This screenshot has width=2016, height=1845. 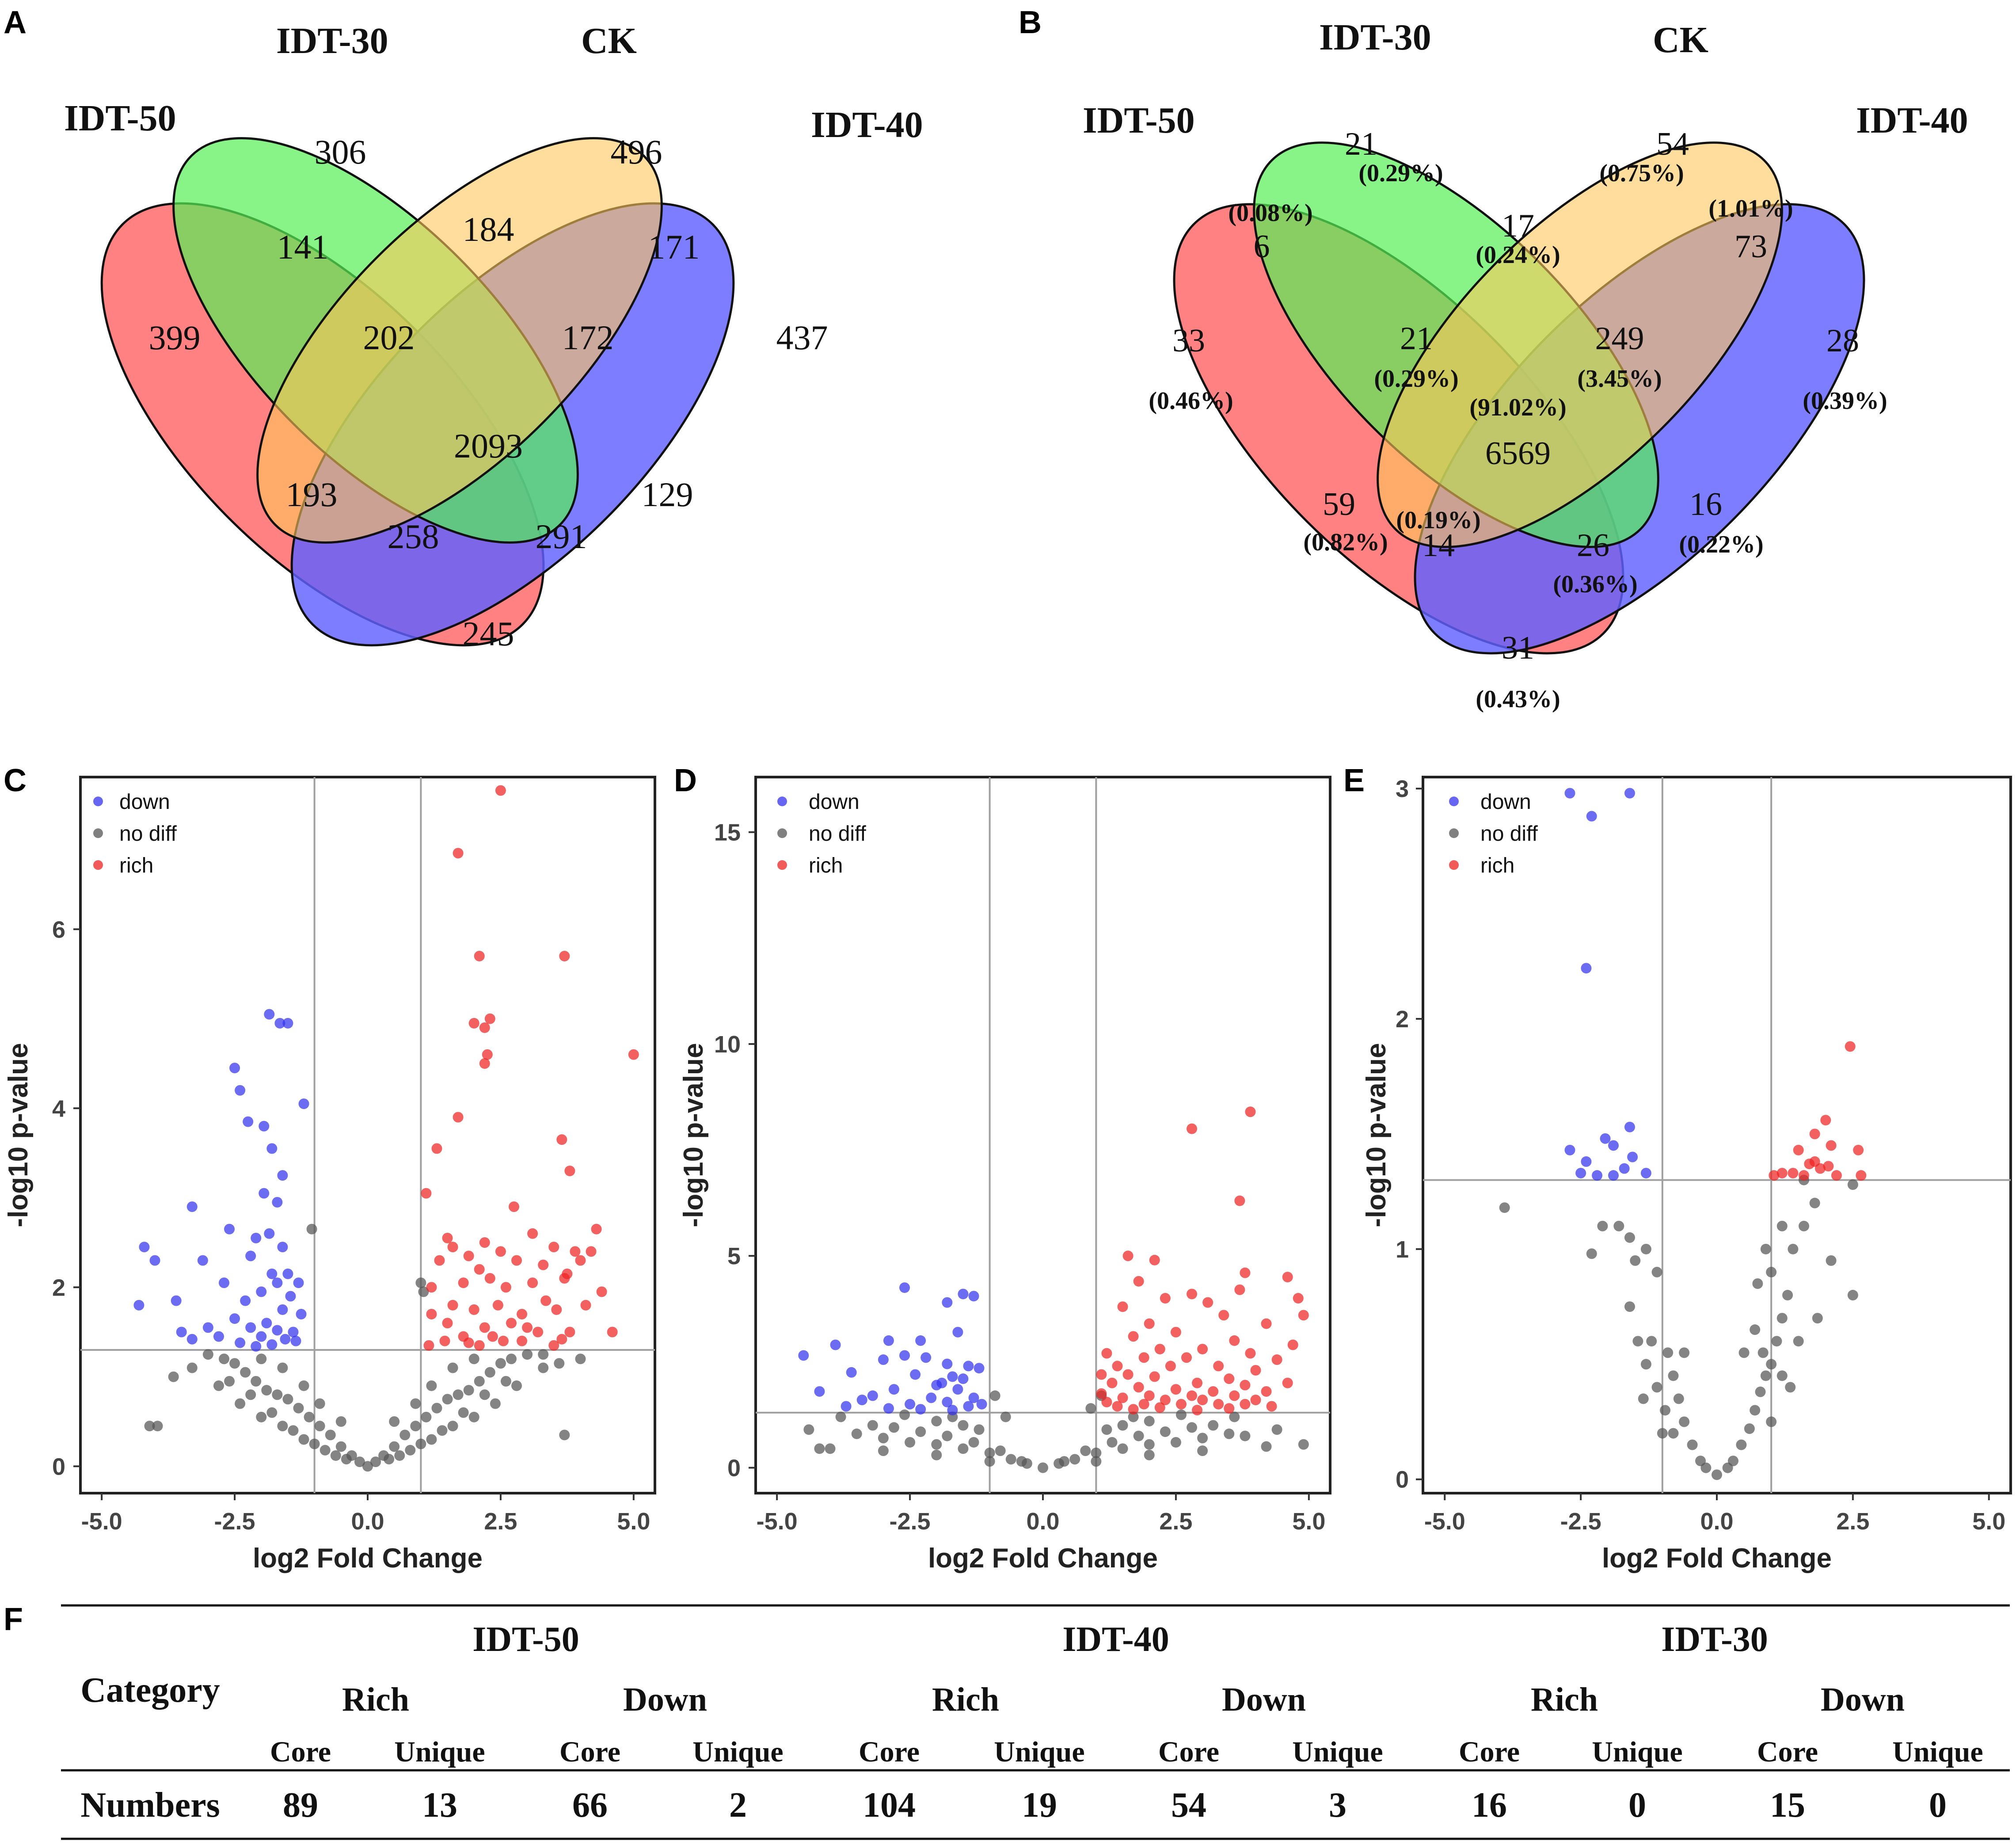 I want to click on venn-b-label-idt30: IDT-30, so click(x=1375, y=37).